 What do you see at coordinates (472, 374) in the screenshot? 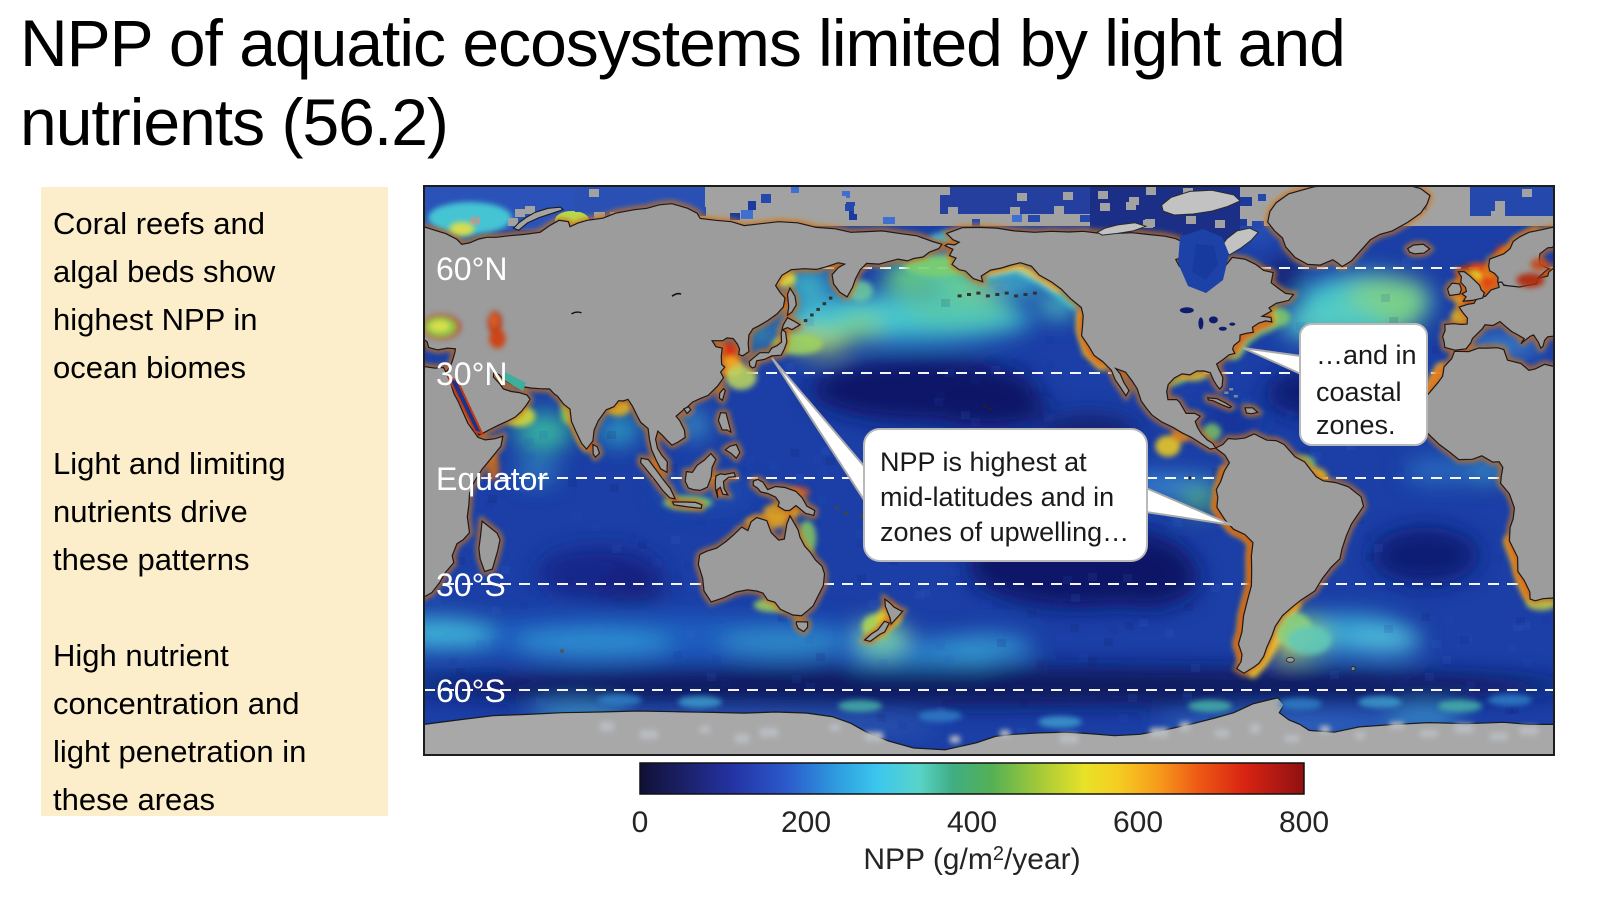
I see `svg-text: 30°N` at bounding box center [472, 374].